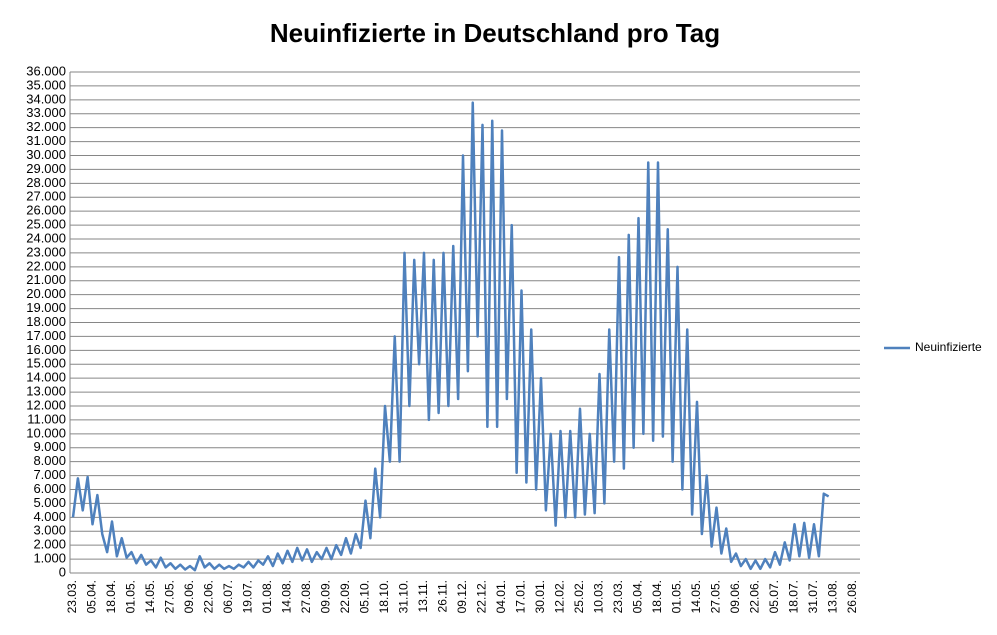 This screenshot has height=635, width=997. I want to click on x-tick-label: 14.08., so click(287, 596).